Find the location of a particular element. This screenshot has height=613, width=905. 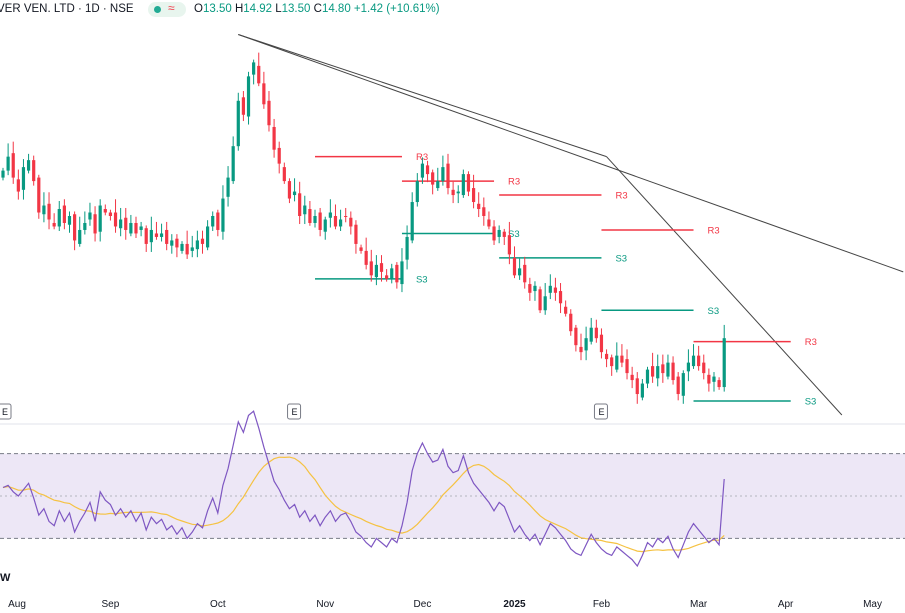

pivot-label: R3 is located at coordinates (811, 342).